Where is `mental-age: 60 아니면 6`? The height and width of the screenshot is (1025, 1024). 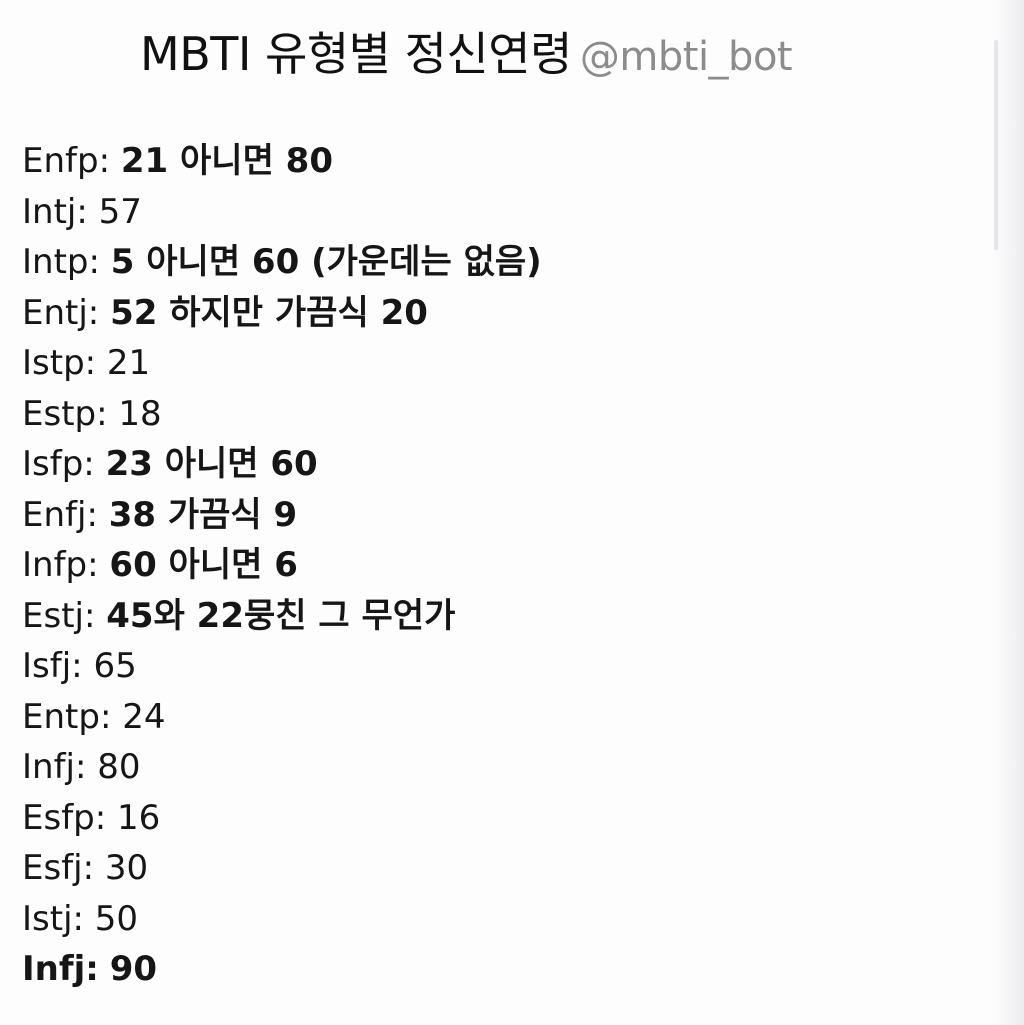 mental-age: 60 아니면 6 is located at coordinates (203, 565).